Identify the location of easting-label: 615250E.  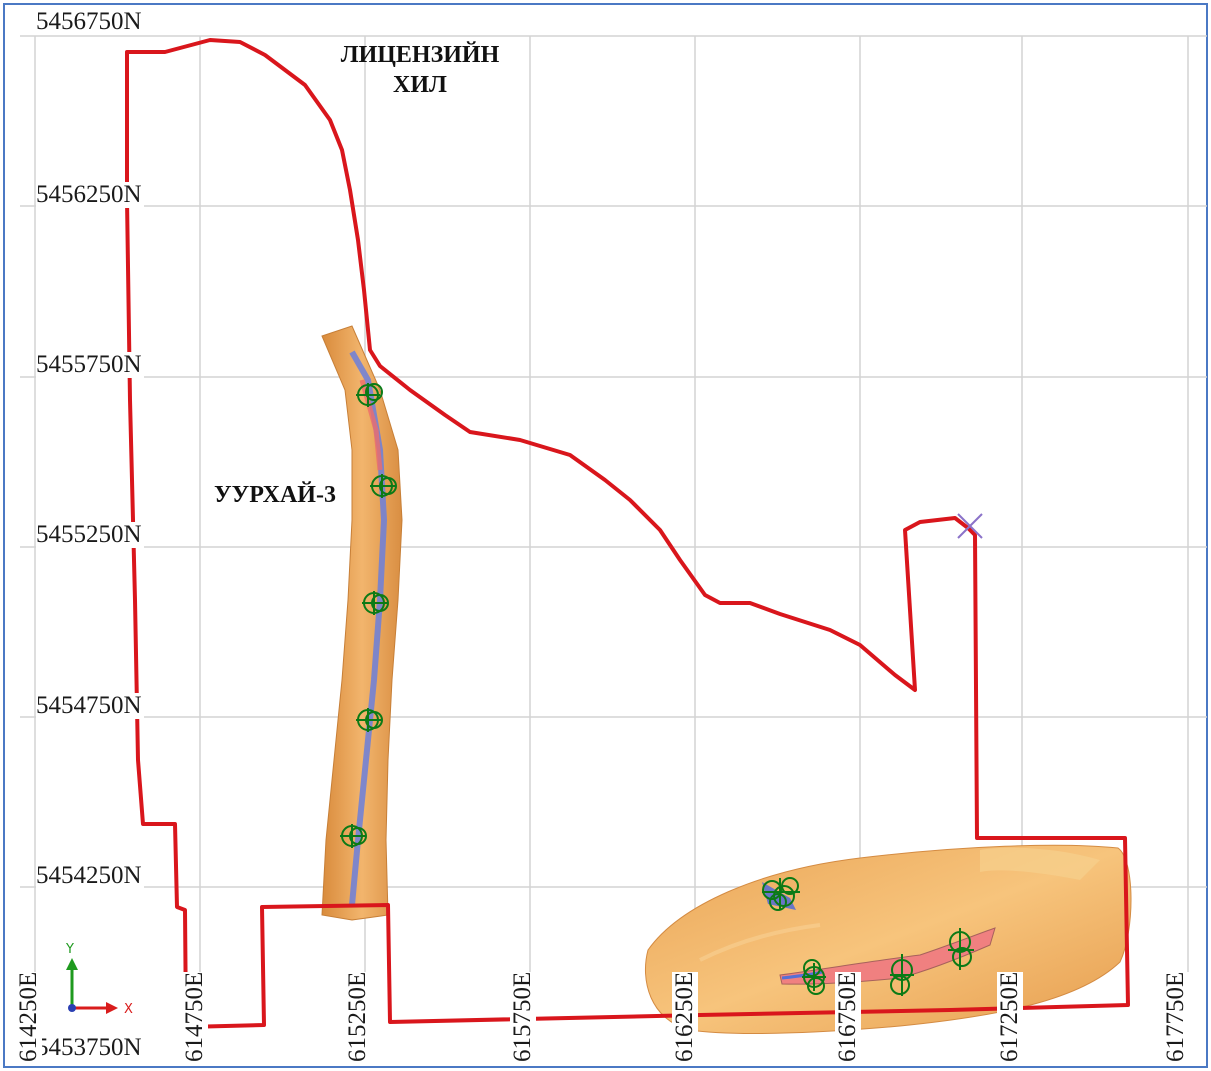
(357, 1016).